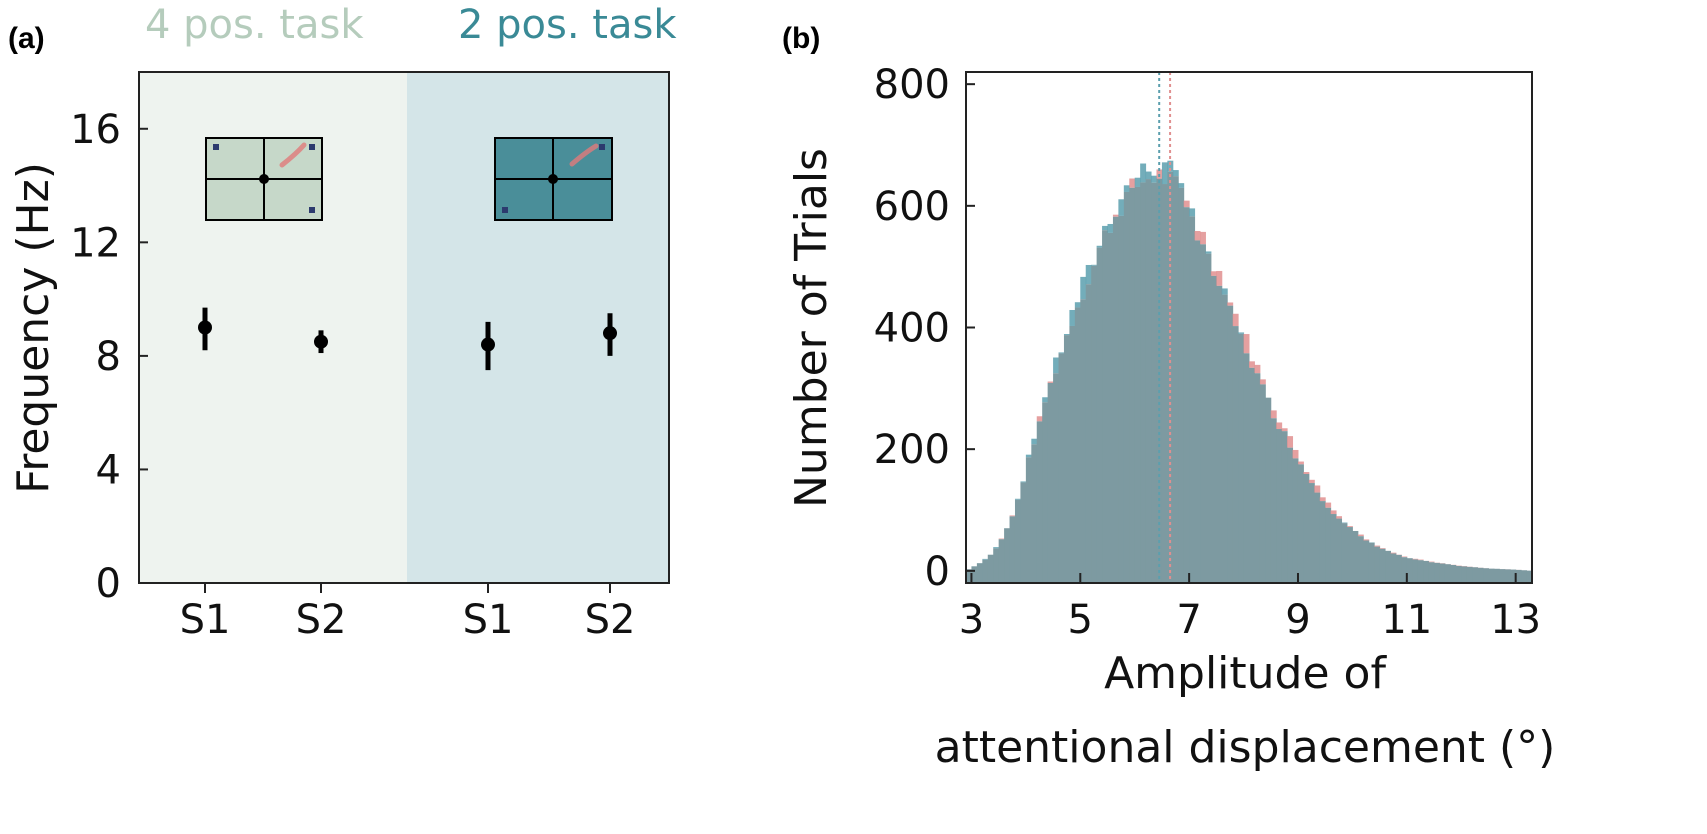  Describe the element at coordinates (108, 584) in the screenshot. I see `y-tick-label: 0` at that location.